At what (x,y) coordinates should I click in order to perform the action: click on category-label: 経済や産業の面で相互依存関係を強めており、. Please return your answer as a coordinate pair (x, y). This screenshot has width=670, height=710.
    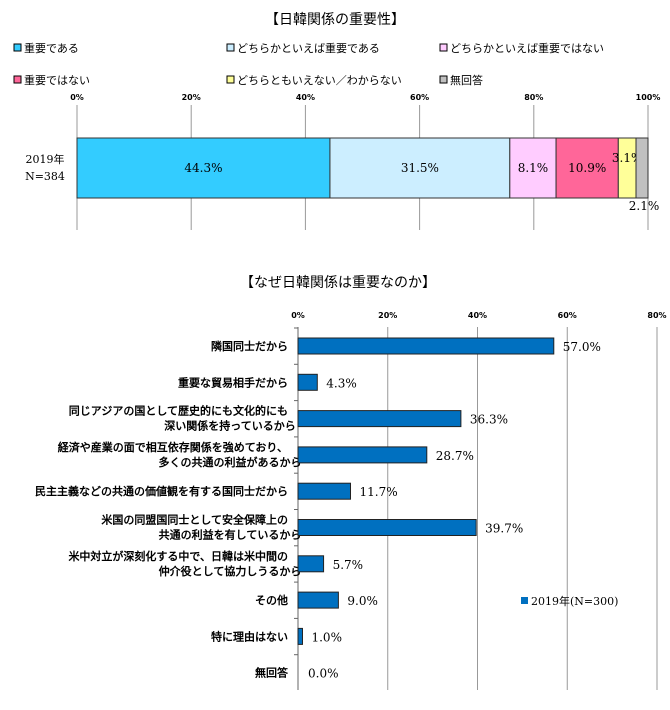
    Looking at the image, I should click on (173, 447).